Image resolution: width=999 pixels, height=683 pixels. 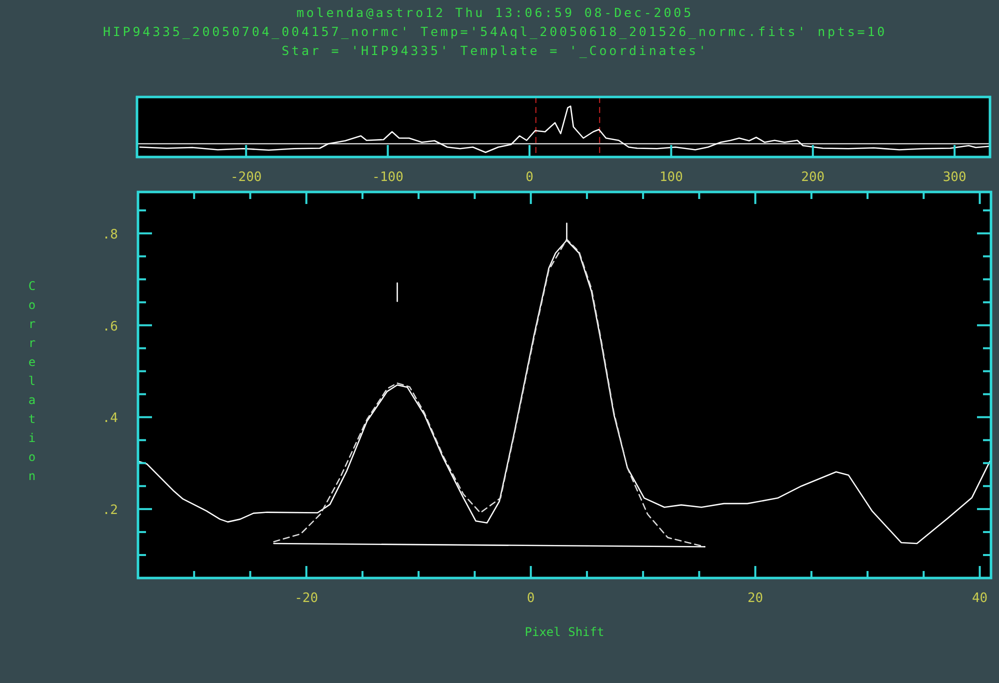 I want to click on x-tick-label: 300, so click(x=954, y=177).